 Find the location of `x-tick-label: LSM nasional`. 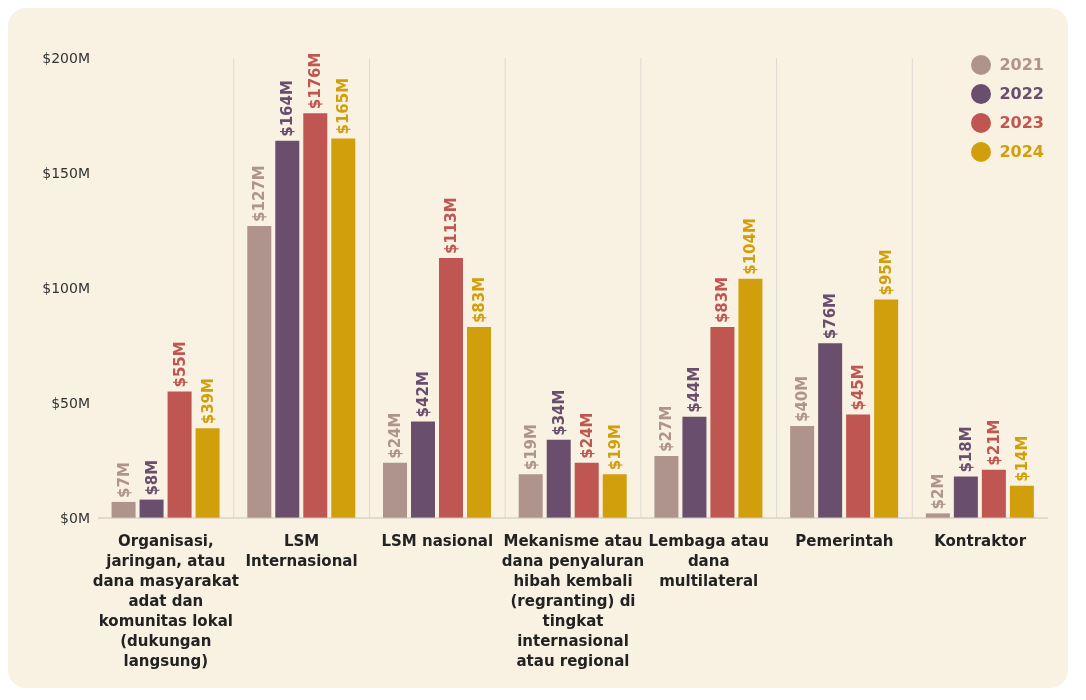

x-tick-label: LSM nasional is located at coordinates (437, 541).